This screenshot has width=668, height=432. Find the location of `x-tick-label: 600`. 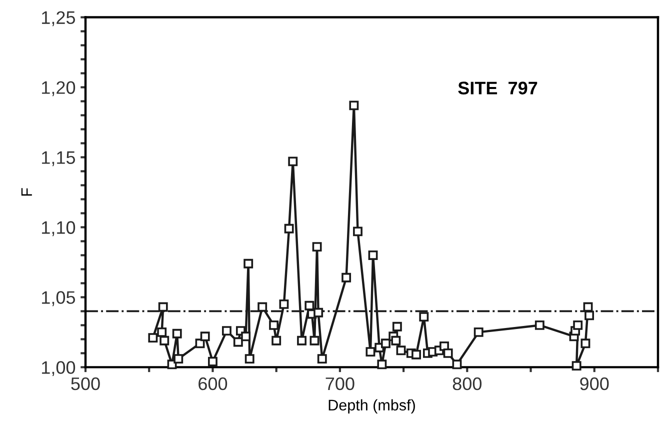

x-tick-label: 600 is located at coordinates (213, 383).